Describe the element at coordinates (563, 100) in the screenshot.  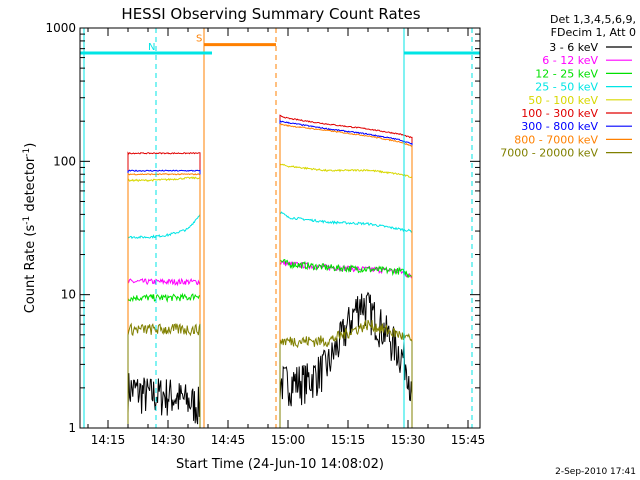
I see `legend-label: 50 - 100 keV` at that location.